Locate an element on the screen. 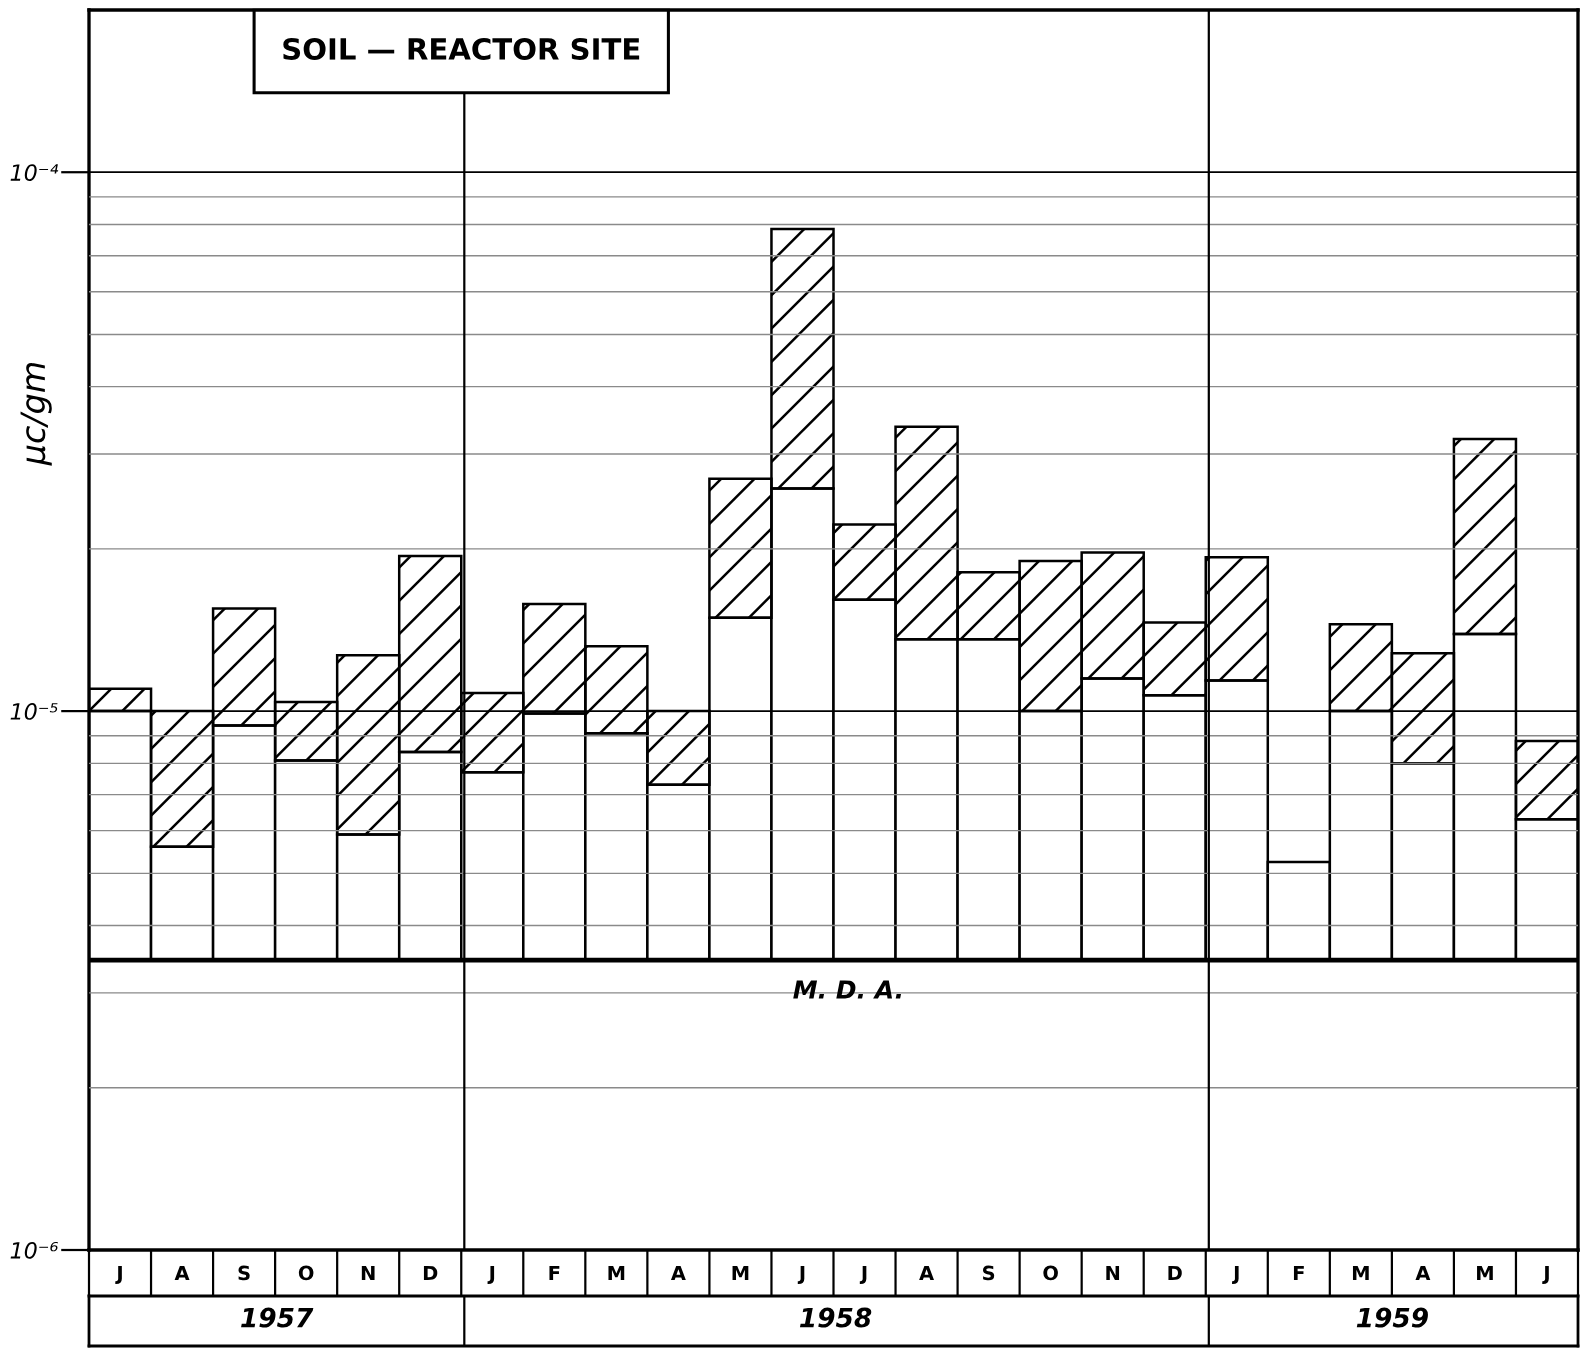  y-tick-label: 10⁻⁵ is located at coordinates (34, 711).